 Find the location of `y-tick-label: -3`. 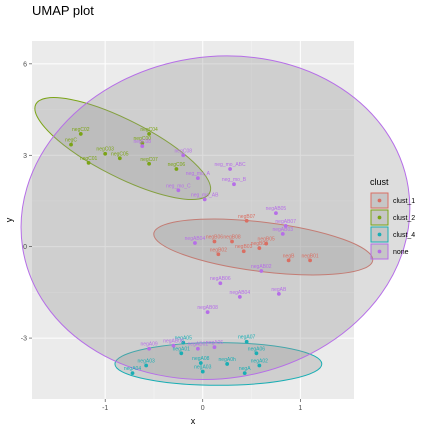

y-tick-label: -3 is located at coordinates (24, 339).